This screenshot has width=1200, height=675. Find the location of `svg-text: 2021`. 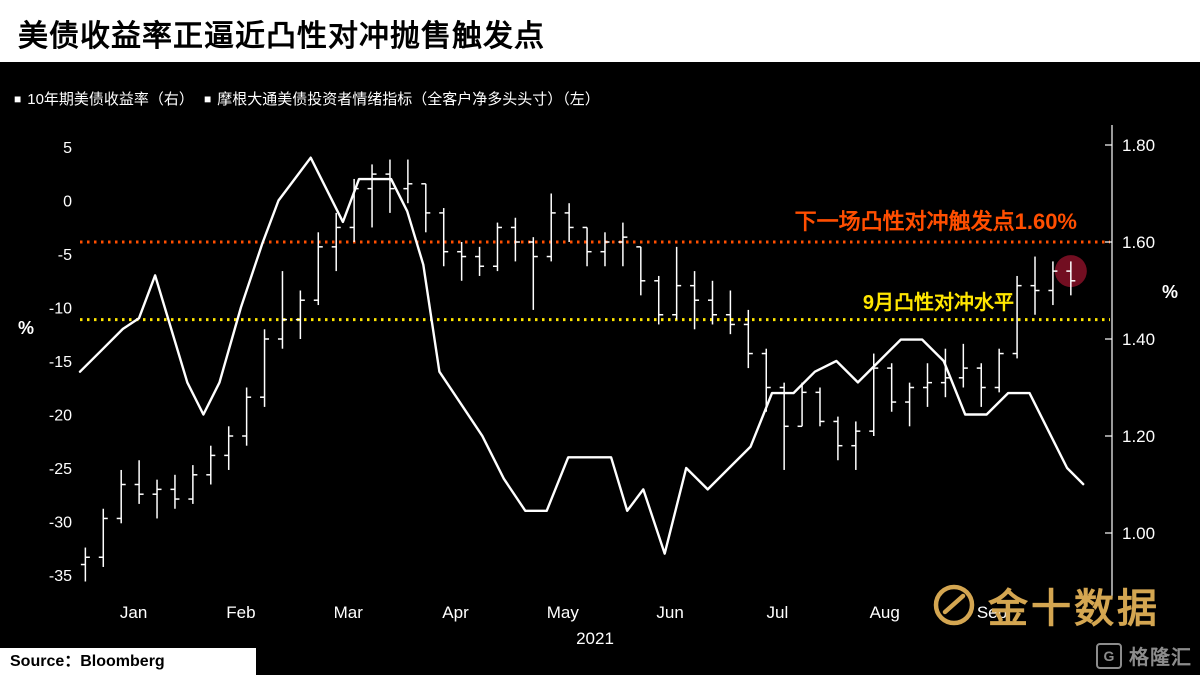

svg-text: 2021 is located at coordinates (595, 638).